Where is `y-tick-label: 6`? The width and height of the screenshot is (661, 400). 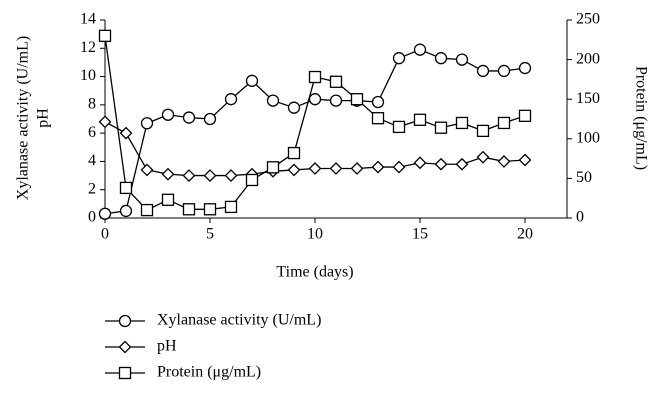 y-tick-label: 6 is located at coordinates (92, 132).